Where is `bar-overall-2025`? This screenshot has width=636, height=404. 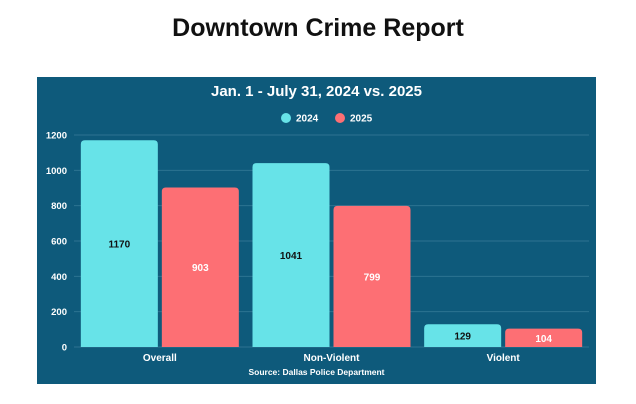
bar-overall-2025 is located at coordinates (200, 267).